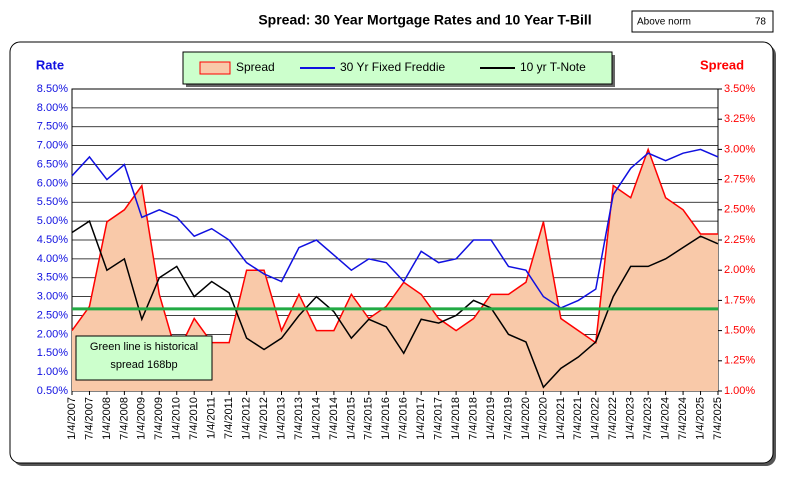  Describe the element at coordinates (52, 278) in the screenshot. I see `y-tick-label: 3.50%` at that location.